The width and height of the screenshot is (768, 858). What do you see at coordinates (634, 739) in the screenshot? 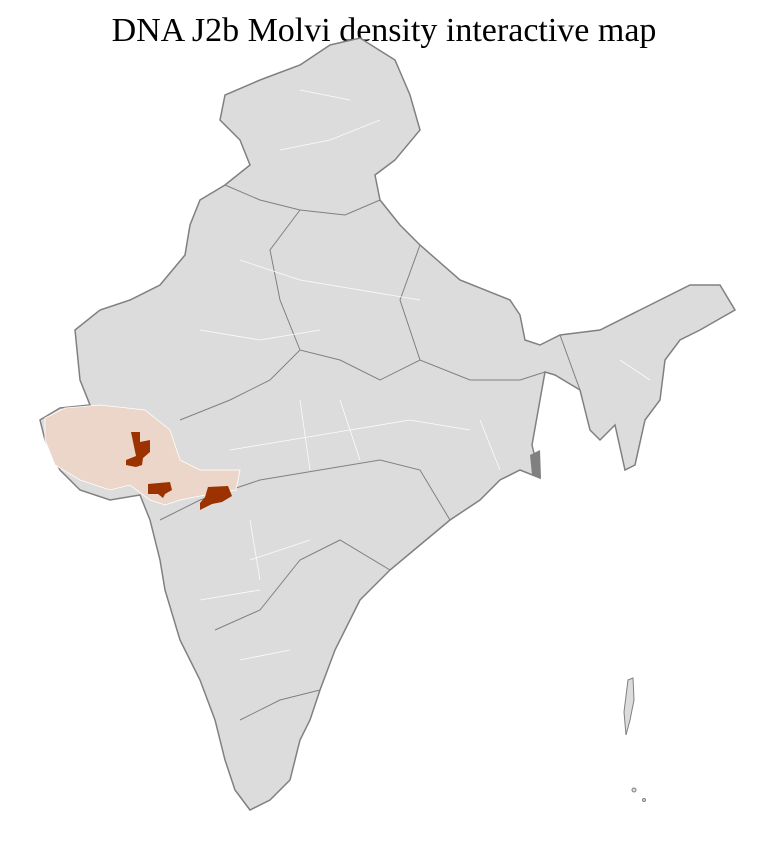
I see `andaman-islands` at bounding box center [634, 739].